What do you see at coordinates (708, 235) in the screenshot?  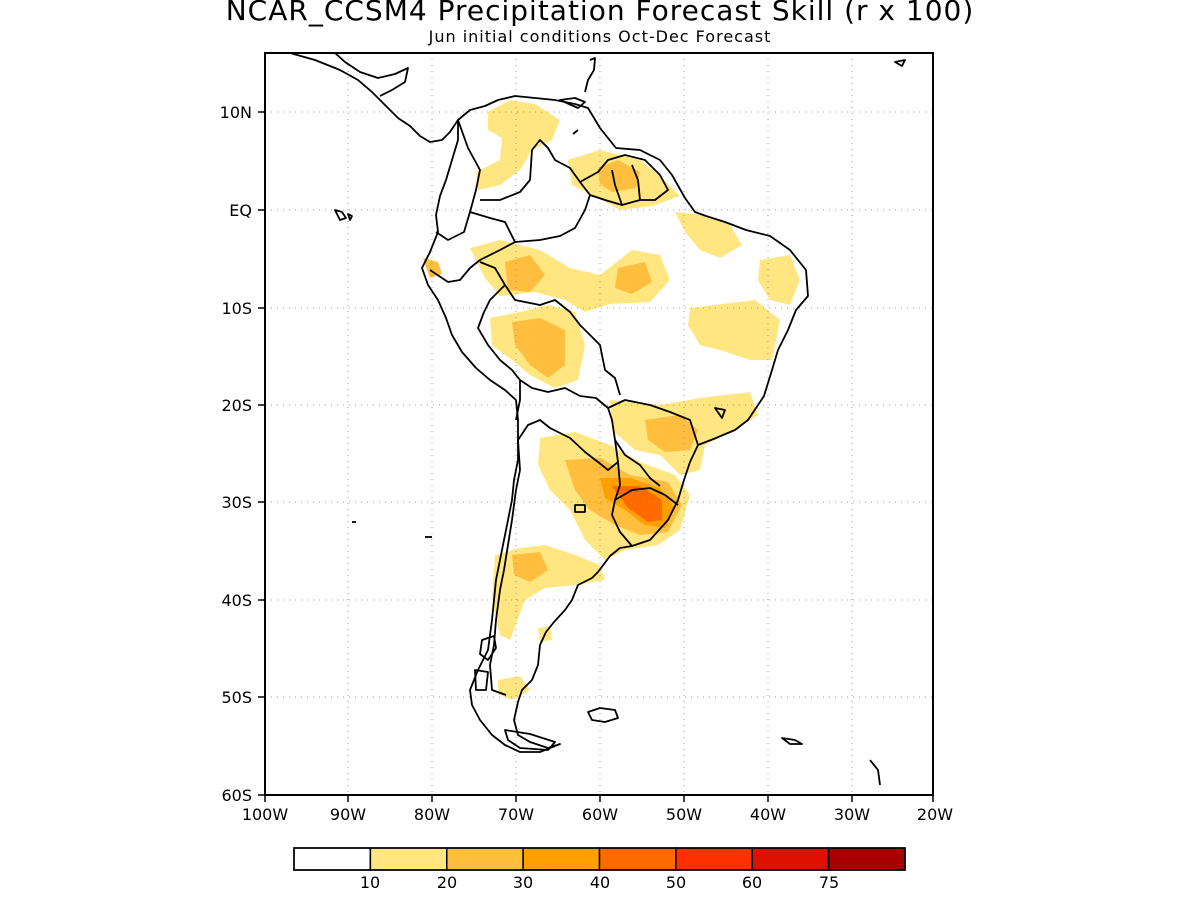 I see `skill-area-amazon-mouth` at bounding box center [708, 235].